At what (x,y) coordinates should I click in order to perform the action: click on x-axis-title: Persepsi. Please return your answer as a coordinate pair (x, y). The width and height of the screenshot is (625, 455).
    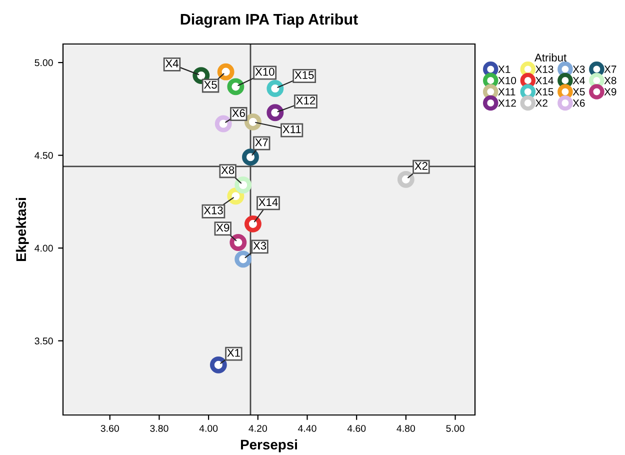
    Looking at the image, I should click on (268, 445).